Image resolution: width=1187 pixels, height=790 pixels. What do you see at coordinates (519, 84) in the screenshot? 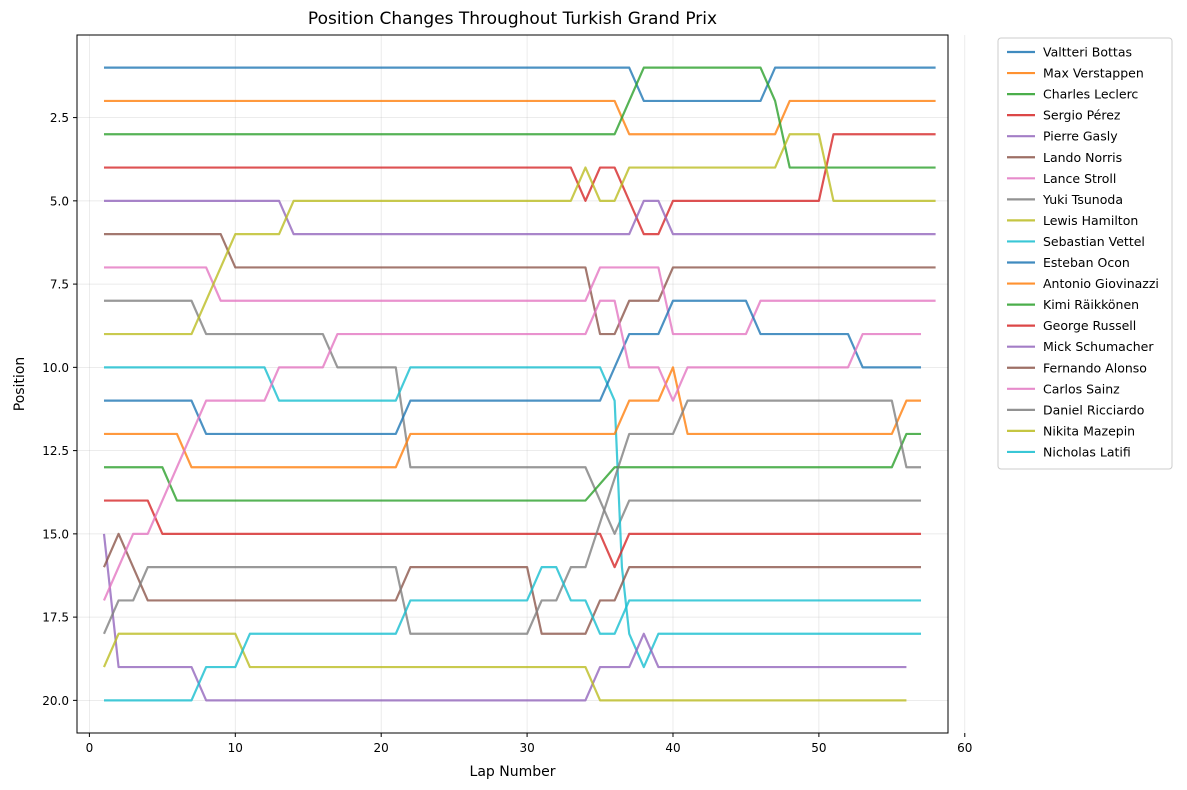
I see `series-line-valtteri-bottas` at bounding box center [519, 84].